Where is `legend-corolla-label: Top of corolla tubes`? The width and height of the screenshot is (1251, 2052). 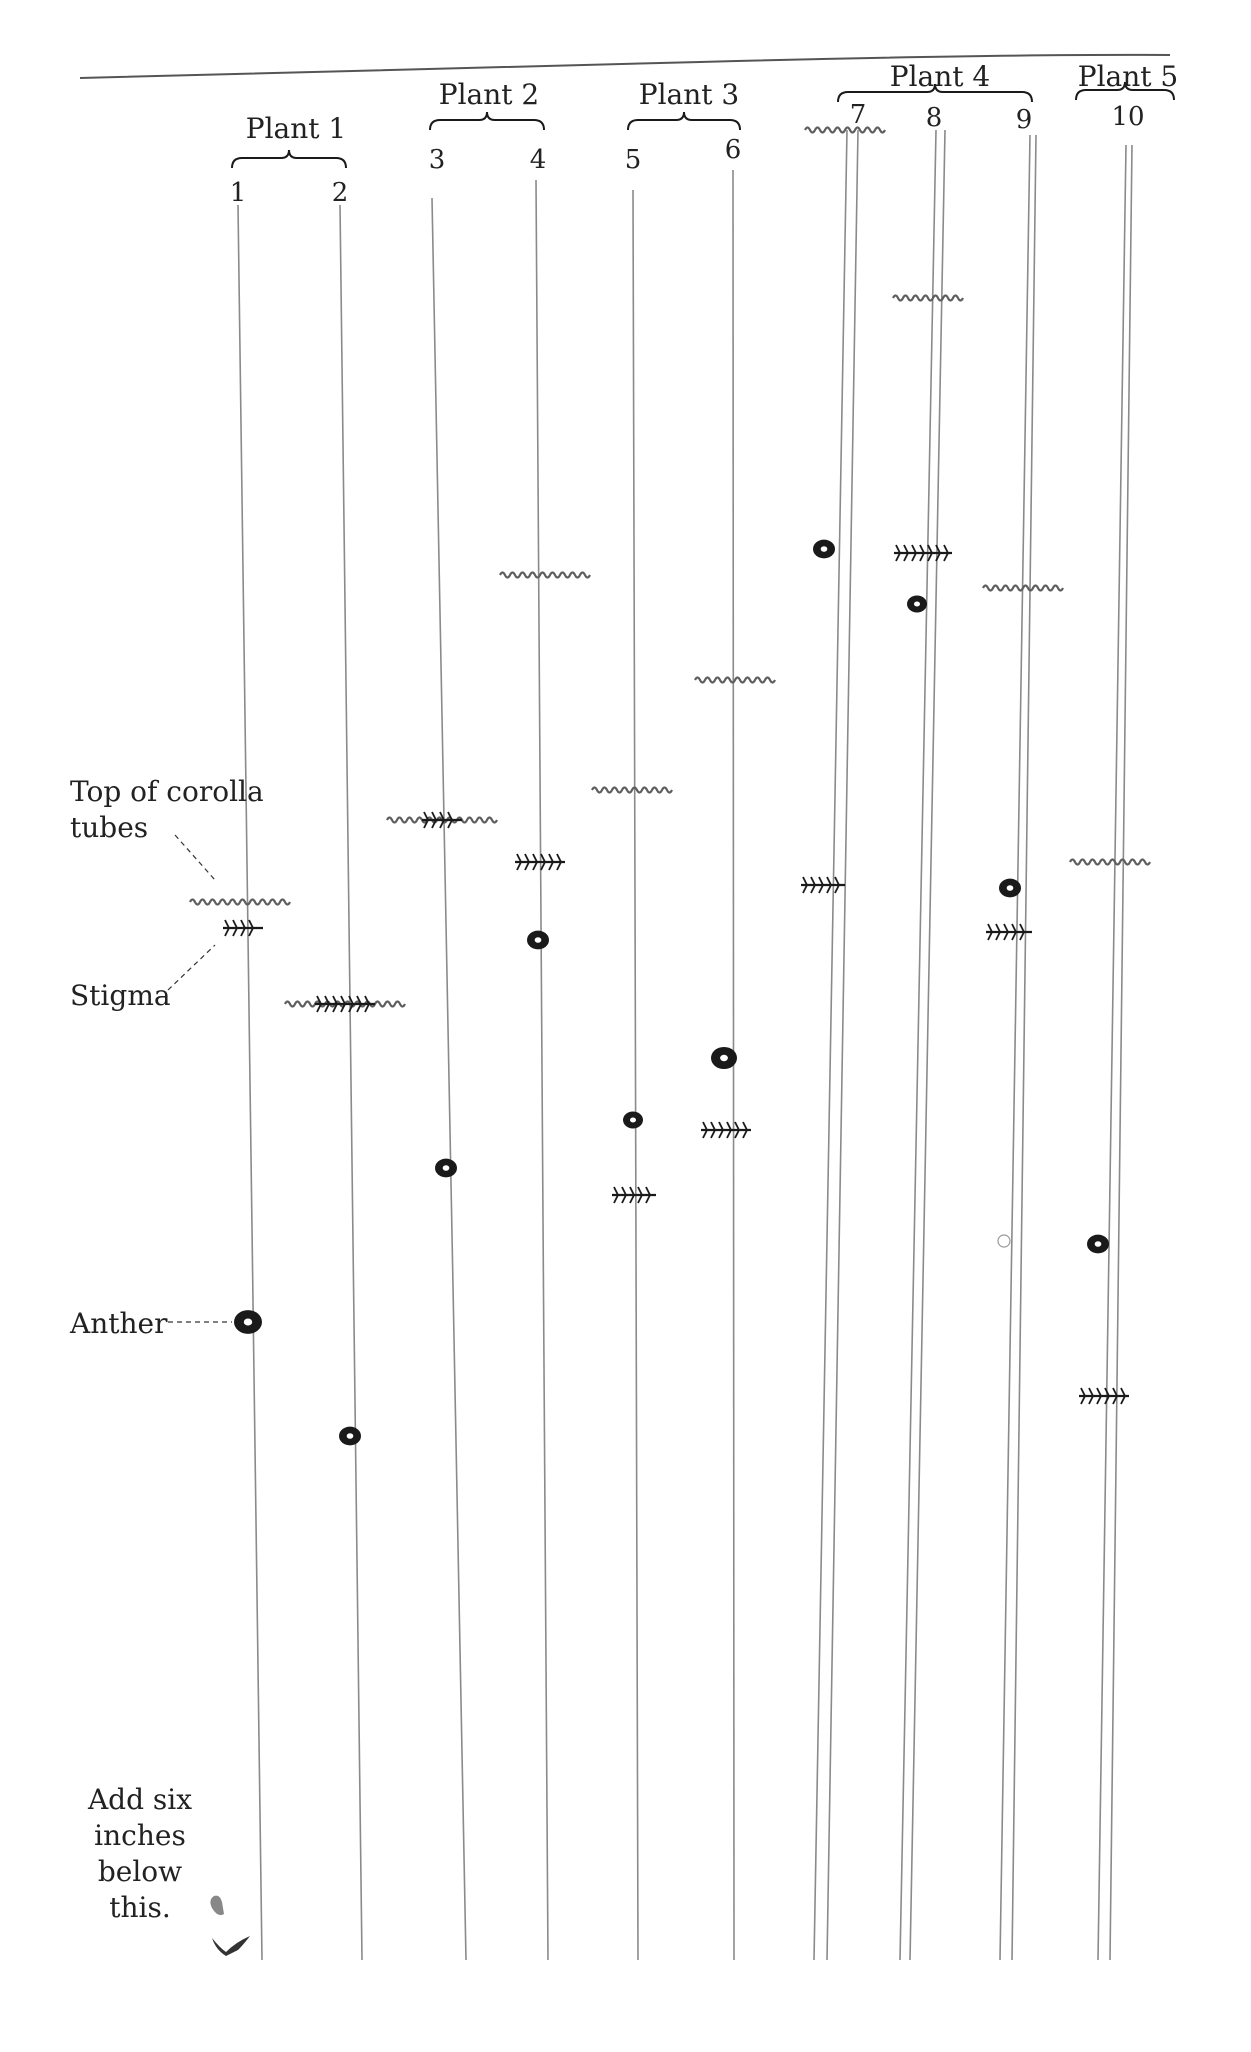
legend-corolla-label: Top of corolla tubes is located at coordinates (167, 809).